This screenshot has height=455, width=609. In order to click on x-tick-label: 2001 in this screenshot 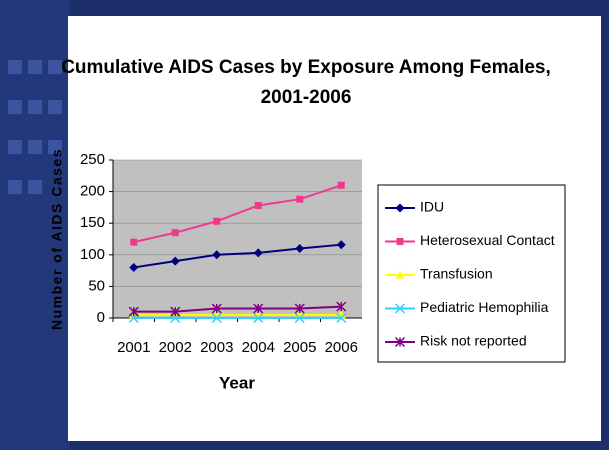, I will do `click(133, 347)`.